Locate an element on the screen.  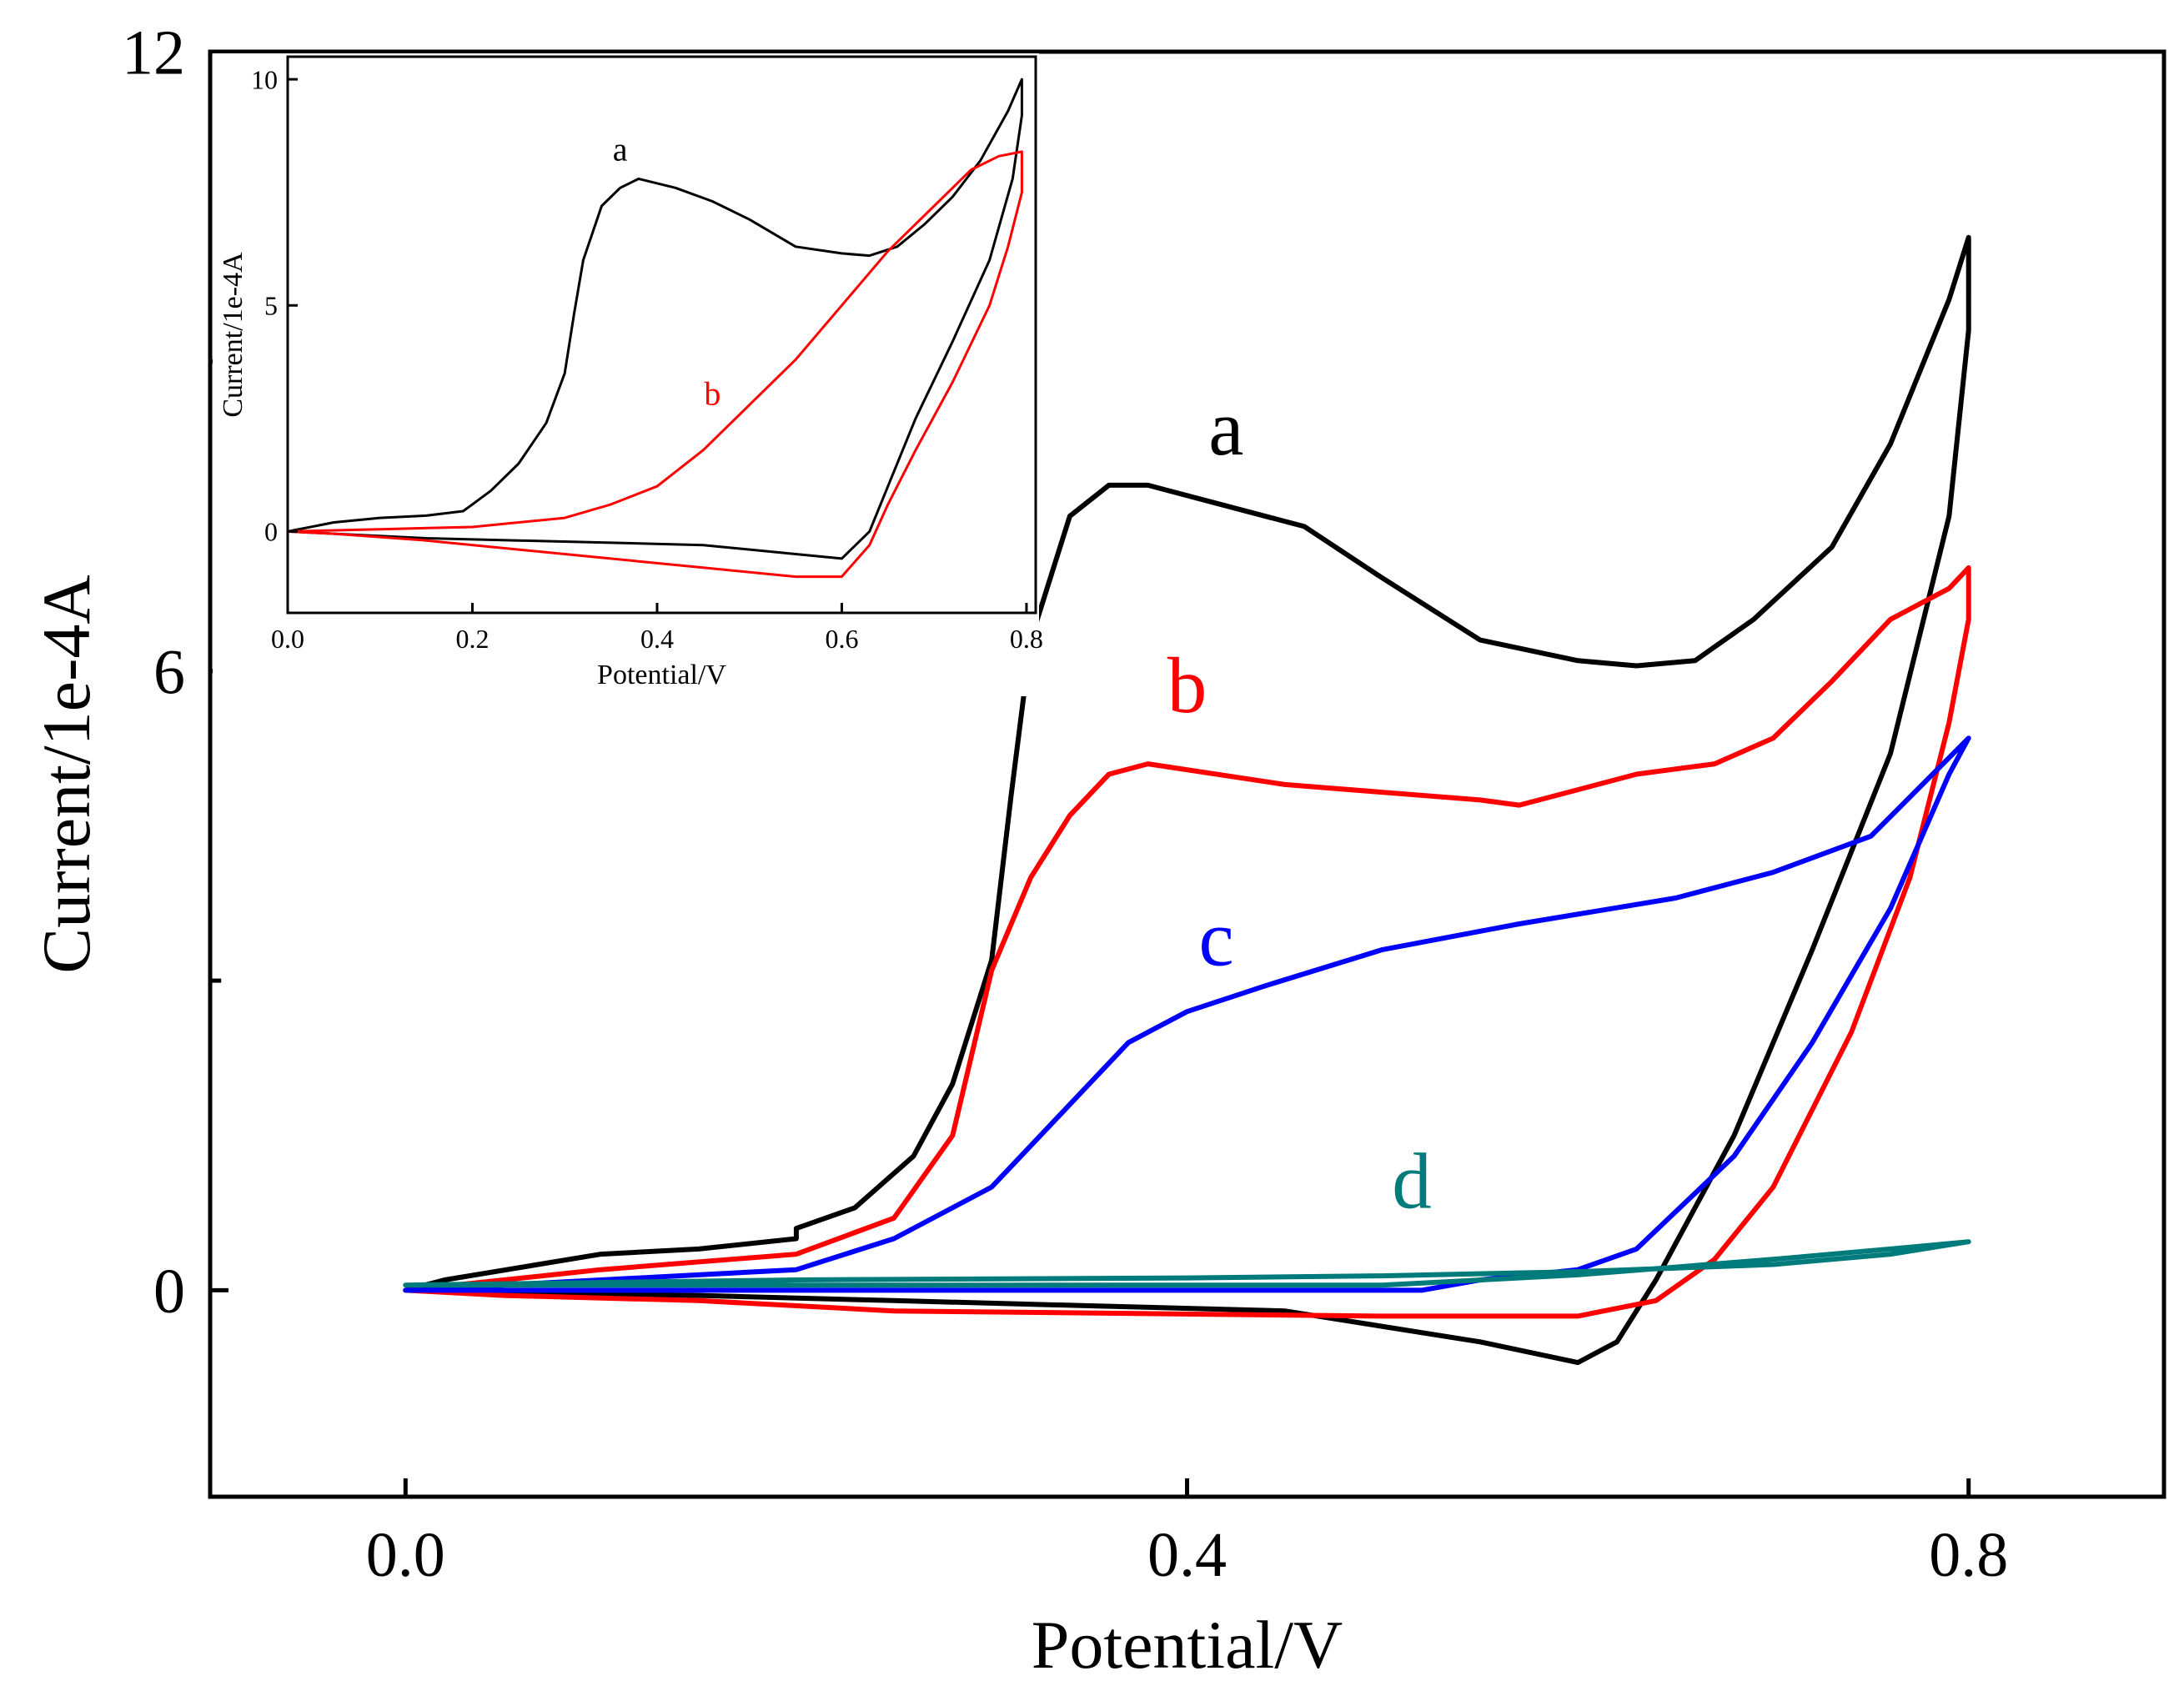
main-series-labels: a b c d is located at coordinates (1299, 805).